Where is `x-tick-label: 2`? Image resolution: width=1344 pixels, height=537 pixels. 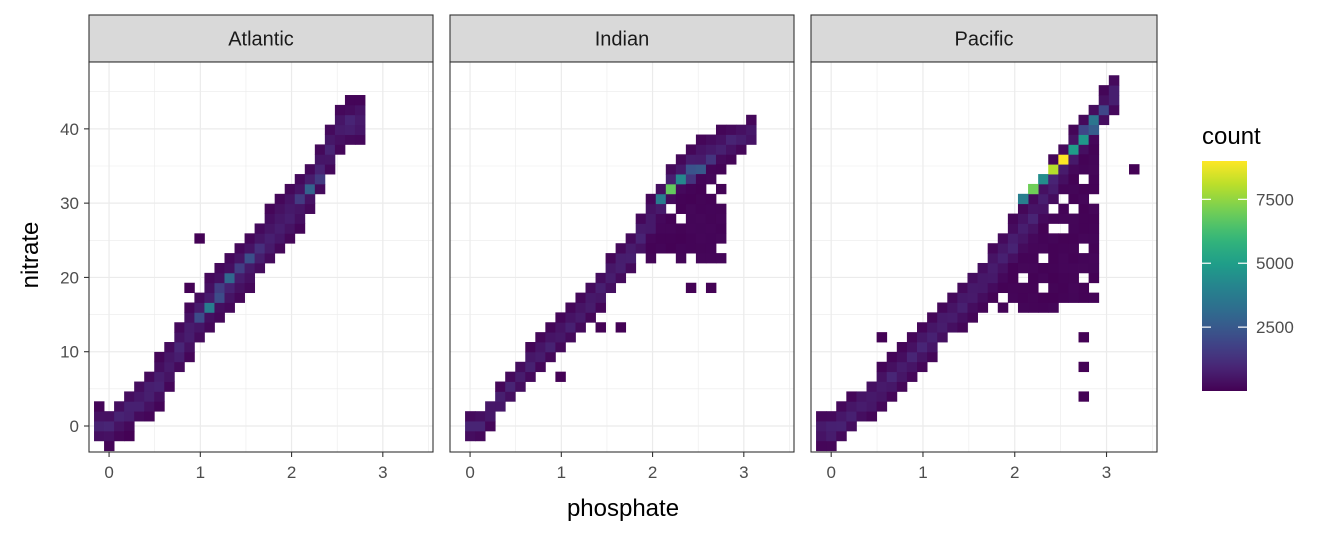
x-tick-label: 2 is located at coordinates (291, 472).